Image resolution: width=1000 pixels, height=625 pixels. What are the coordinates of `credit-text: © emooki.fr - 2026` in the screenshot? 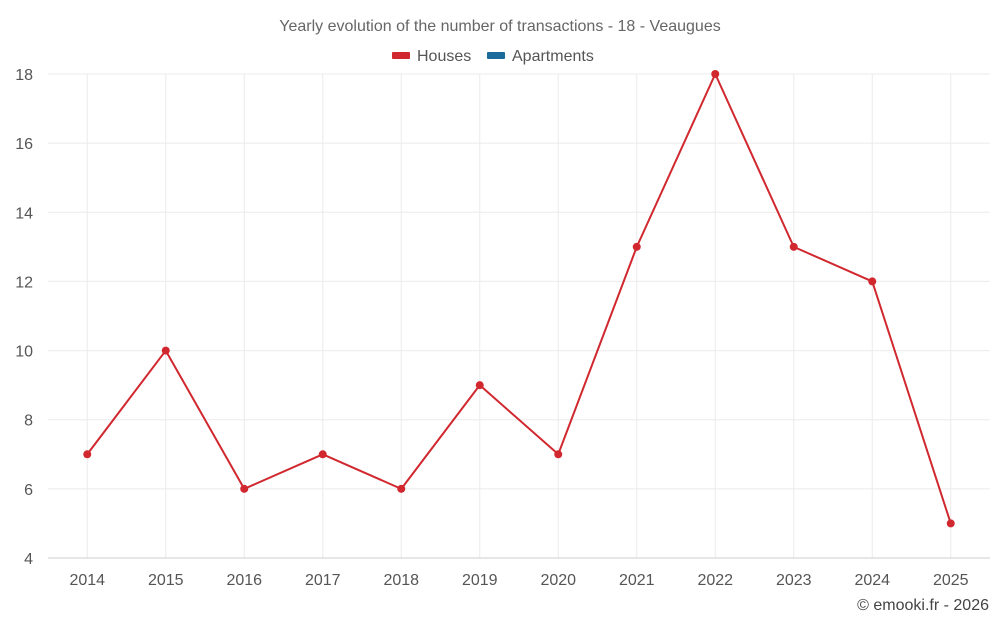 It's located at (923, 605).